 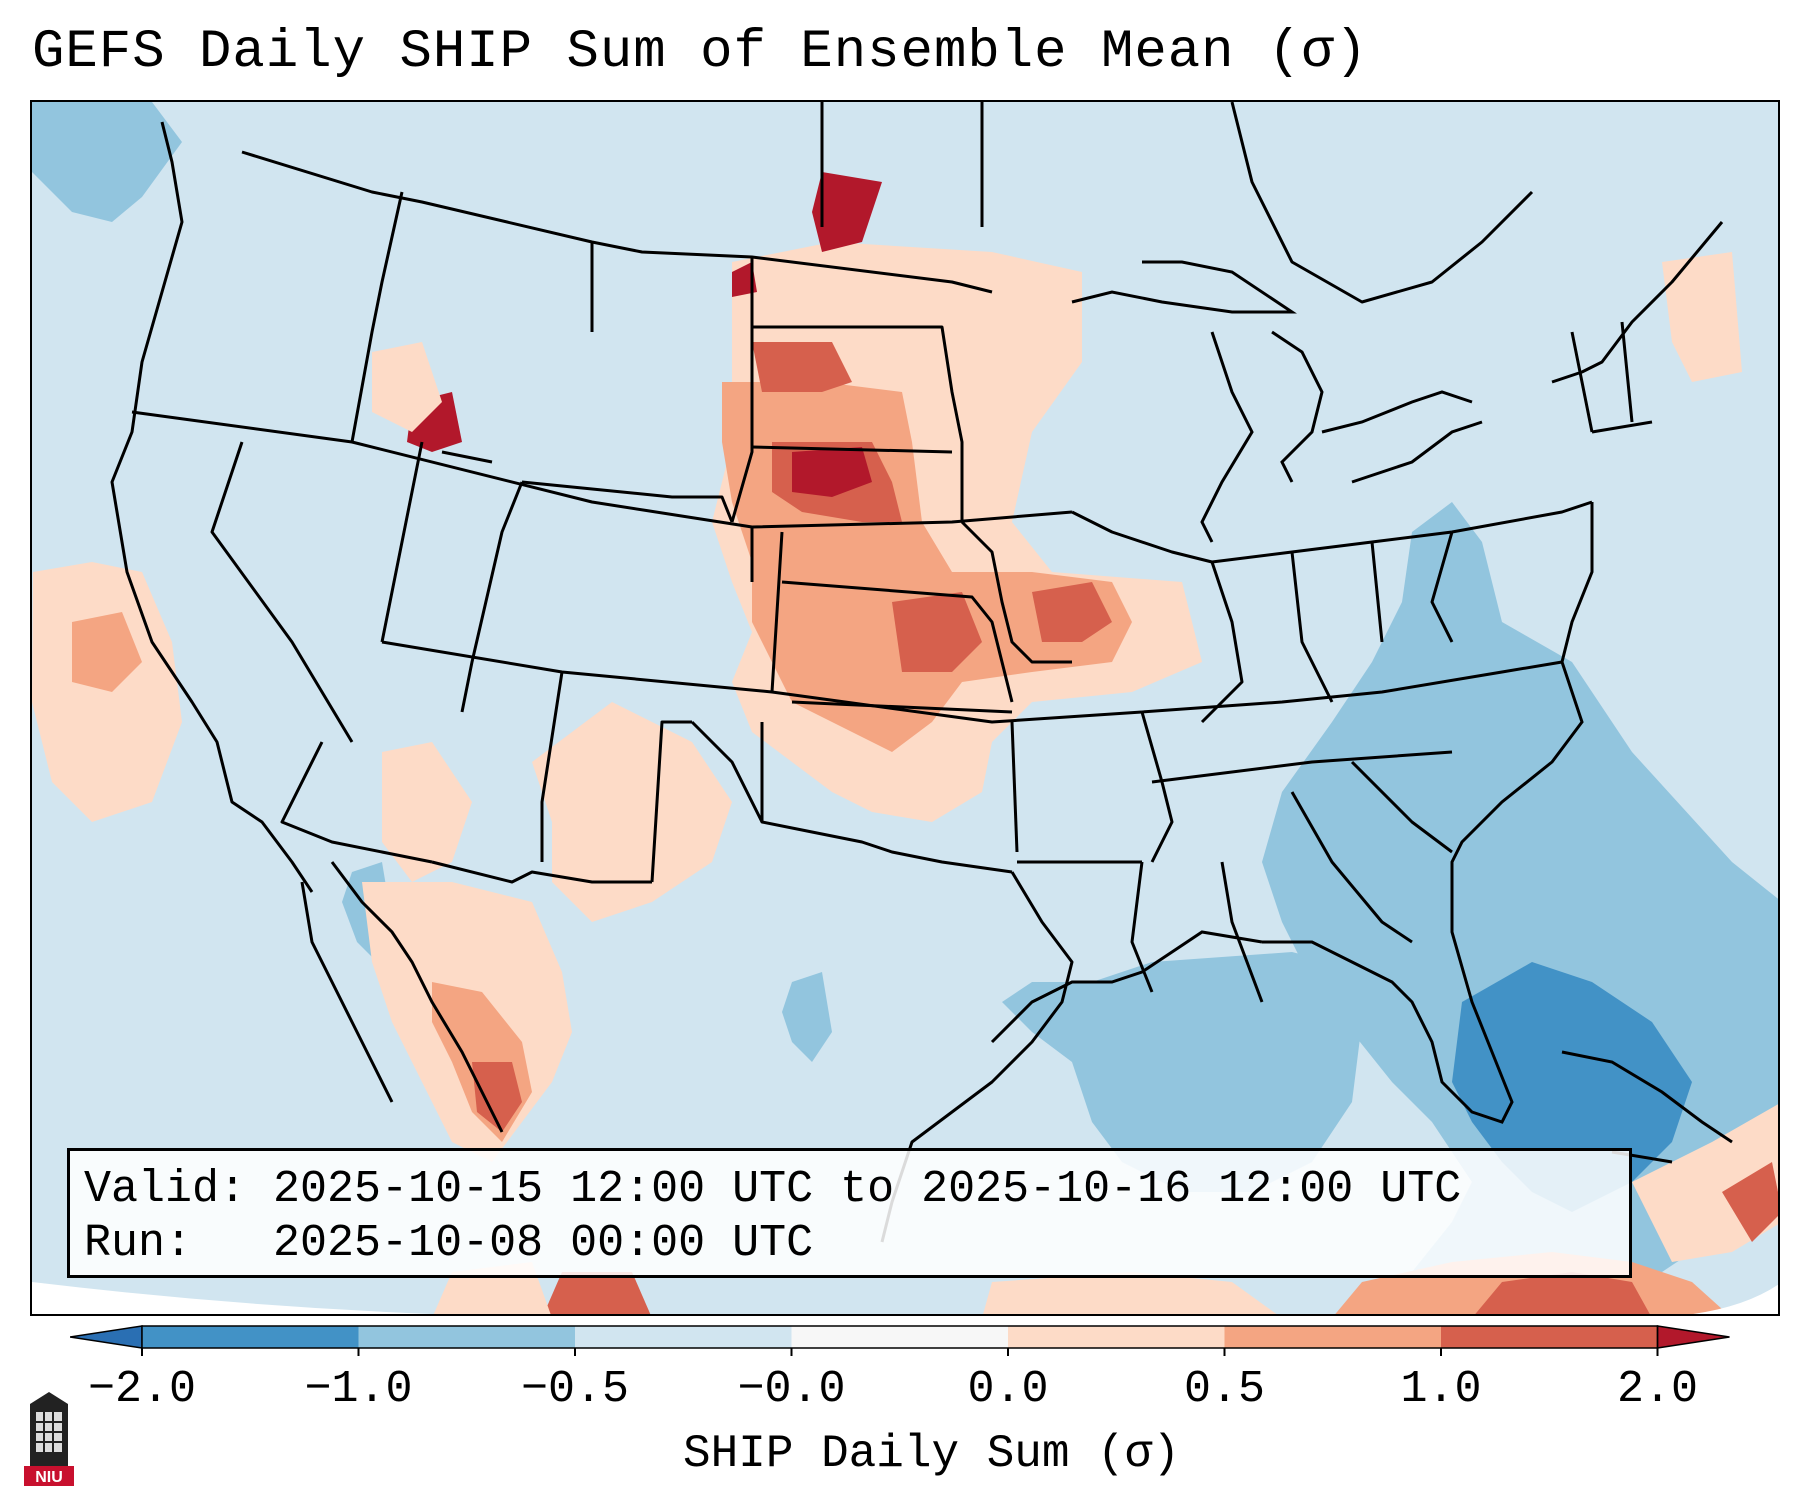 What do you see at coordinates (138, 1243) in the screenshot?
I see `run-label: Run:` at bounding box center [138, 1243].